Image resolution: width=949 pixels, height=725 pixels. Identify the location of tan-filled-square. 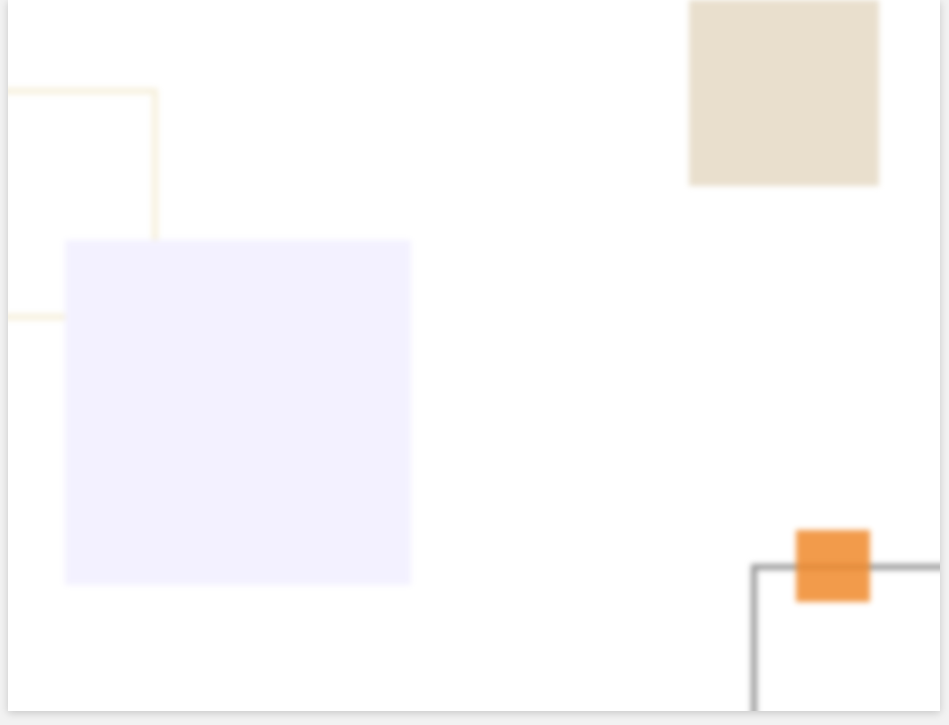
(784, 93).